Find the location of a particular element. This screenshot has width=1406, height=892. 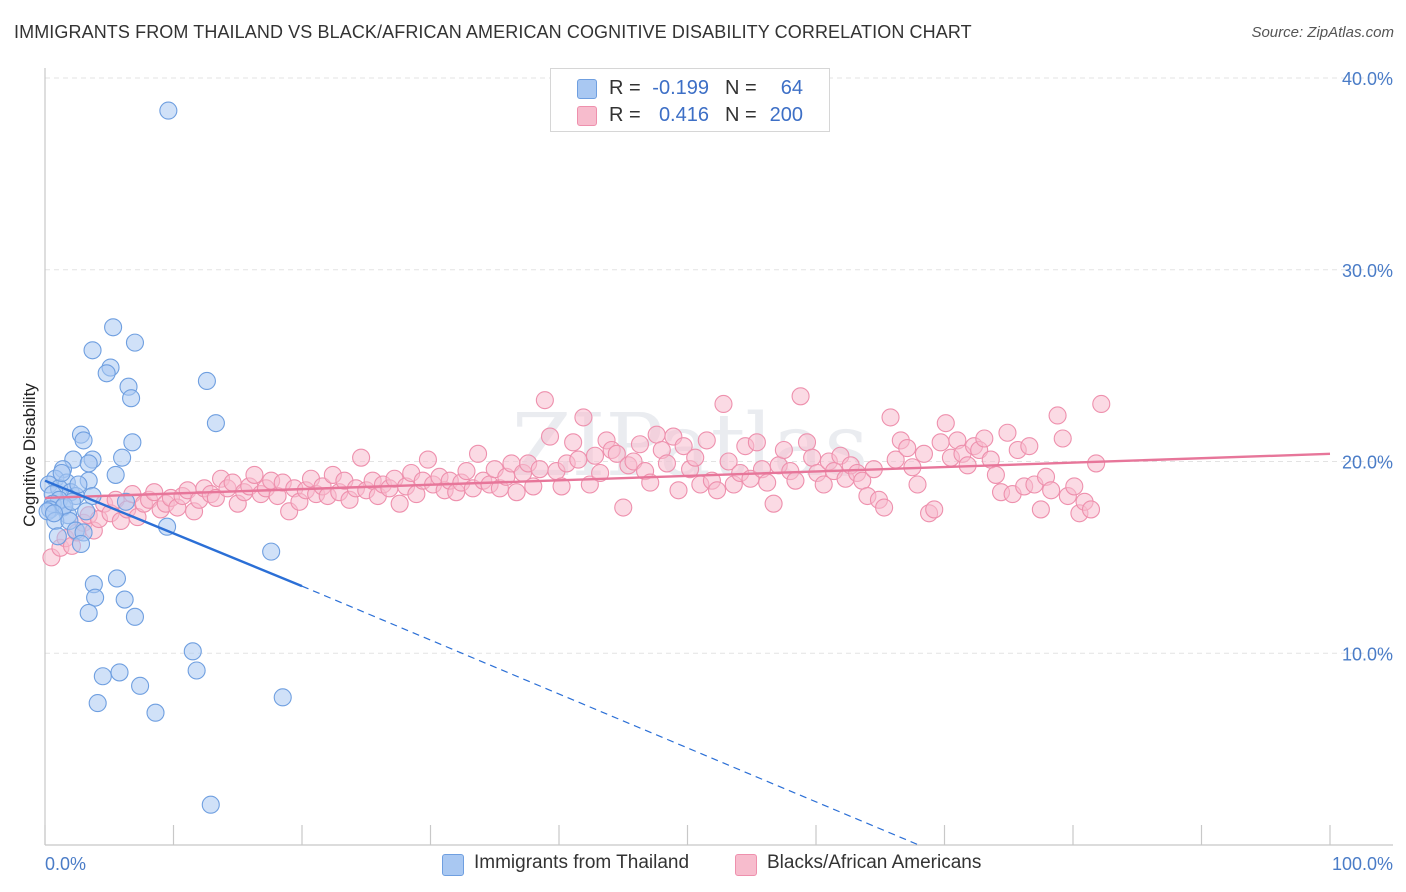

legend-row-blue: R = -0.199 N = 64 is located at coordinates (690, 88).